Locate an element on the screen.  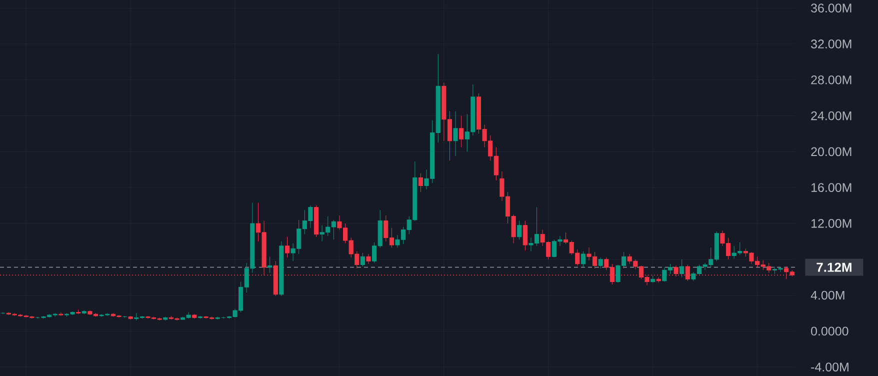
y-tick-label: 32.00M is located at coordinates (831, 44).